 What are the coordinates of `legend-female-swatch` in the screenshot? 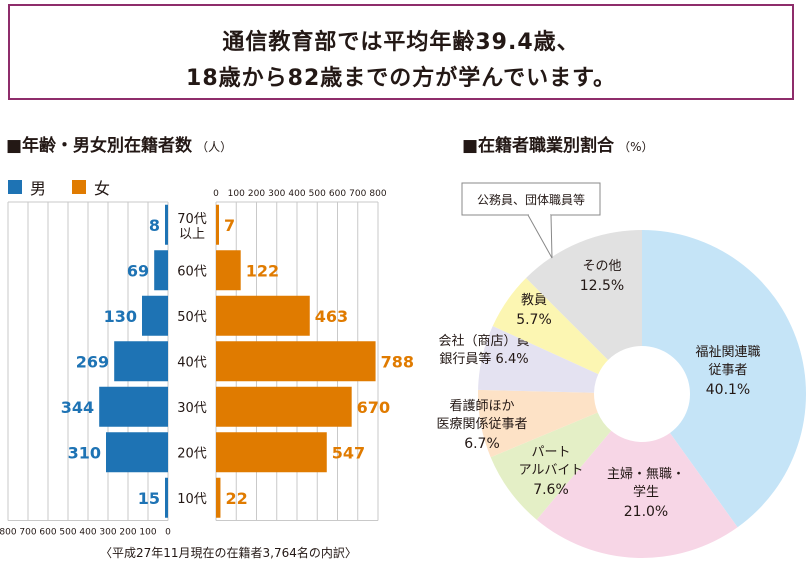 It's located at (79, 187).